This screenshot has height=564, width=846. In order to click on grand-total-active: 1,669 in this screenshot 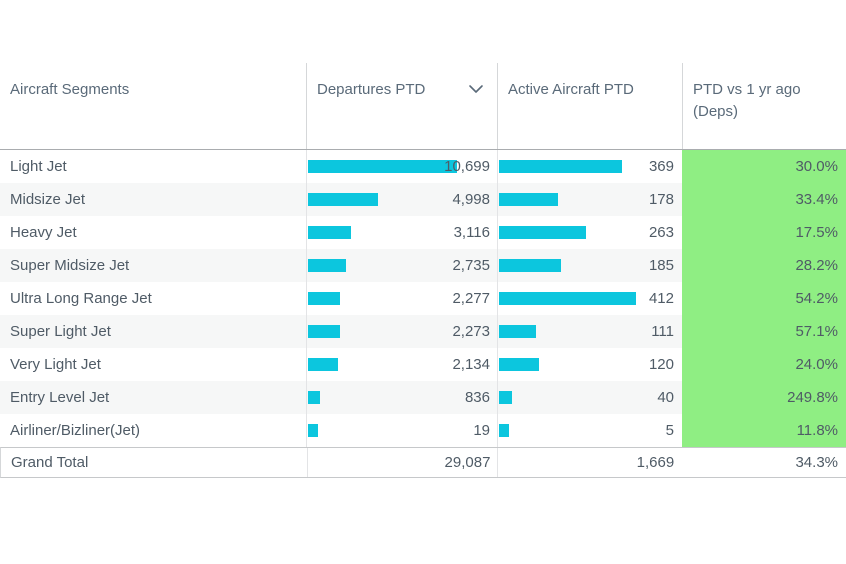, I will do `click(589, 462)`.